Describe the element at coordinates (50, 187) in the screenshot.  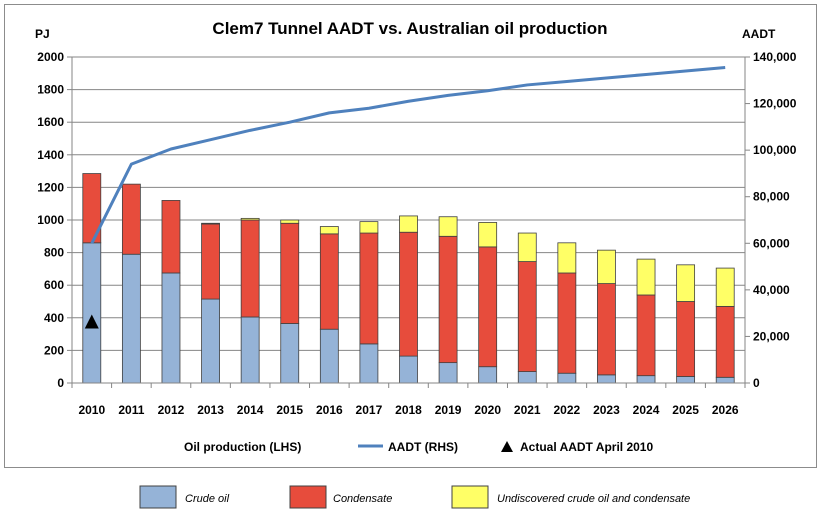
I see `left-tick-label: 1200` at that location.